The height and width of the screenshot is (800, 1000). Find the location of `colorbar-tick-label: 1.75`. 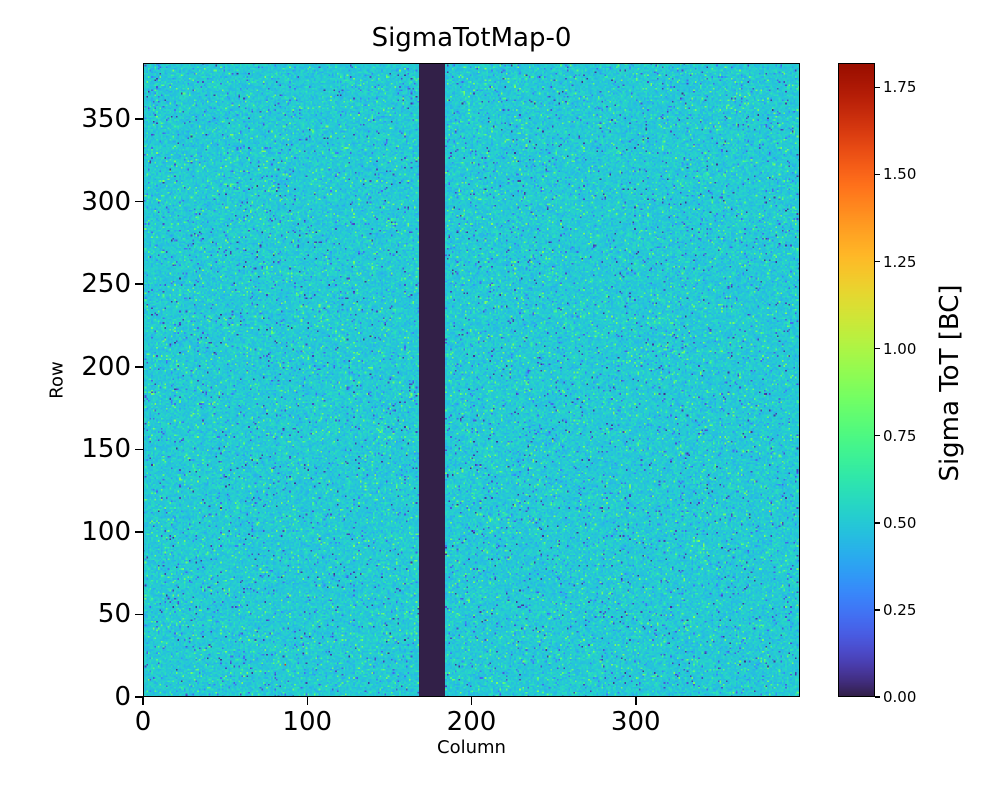

colorbar-tick-label: 1.75 is located at coordinates (900, 87).